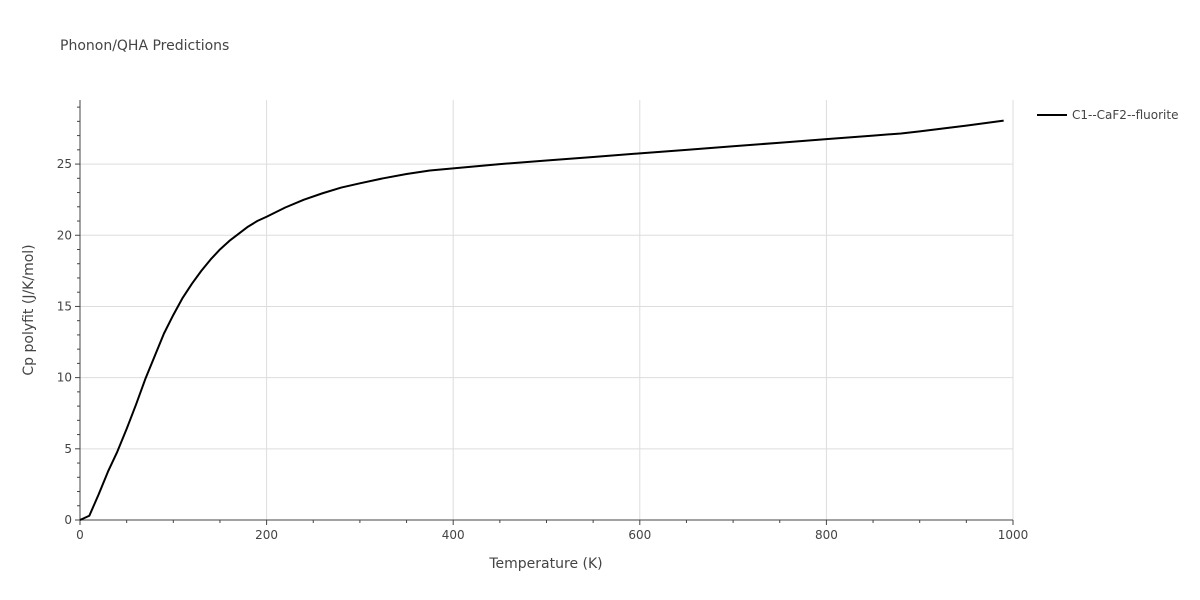 This screenshot has width=1200, height=600. Describe the element at coordinates (64, 306) in the screenshot. I see `y-tick-label: 15` at that location.